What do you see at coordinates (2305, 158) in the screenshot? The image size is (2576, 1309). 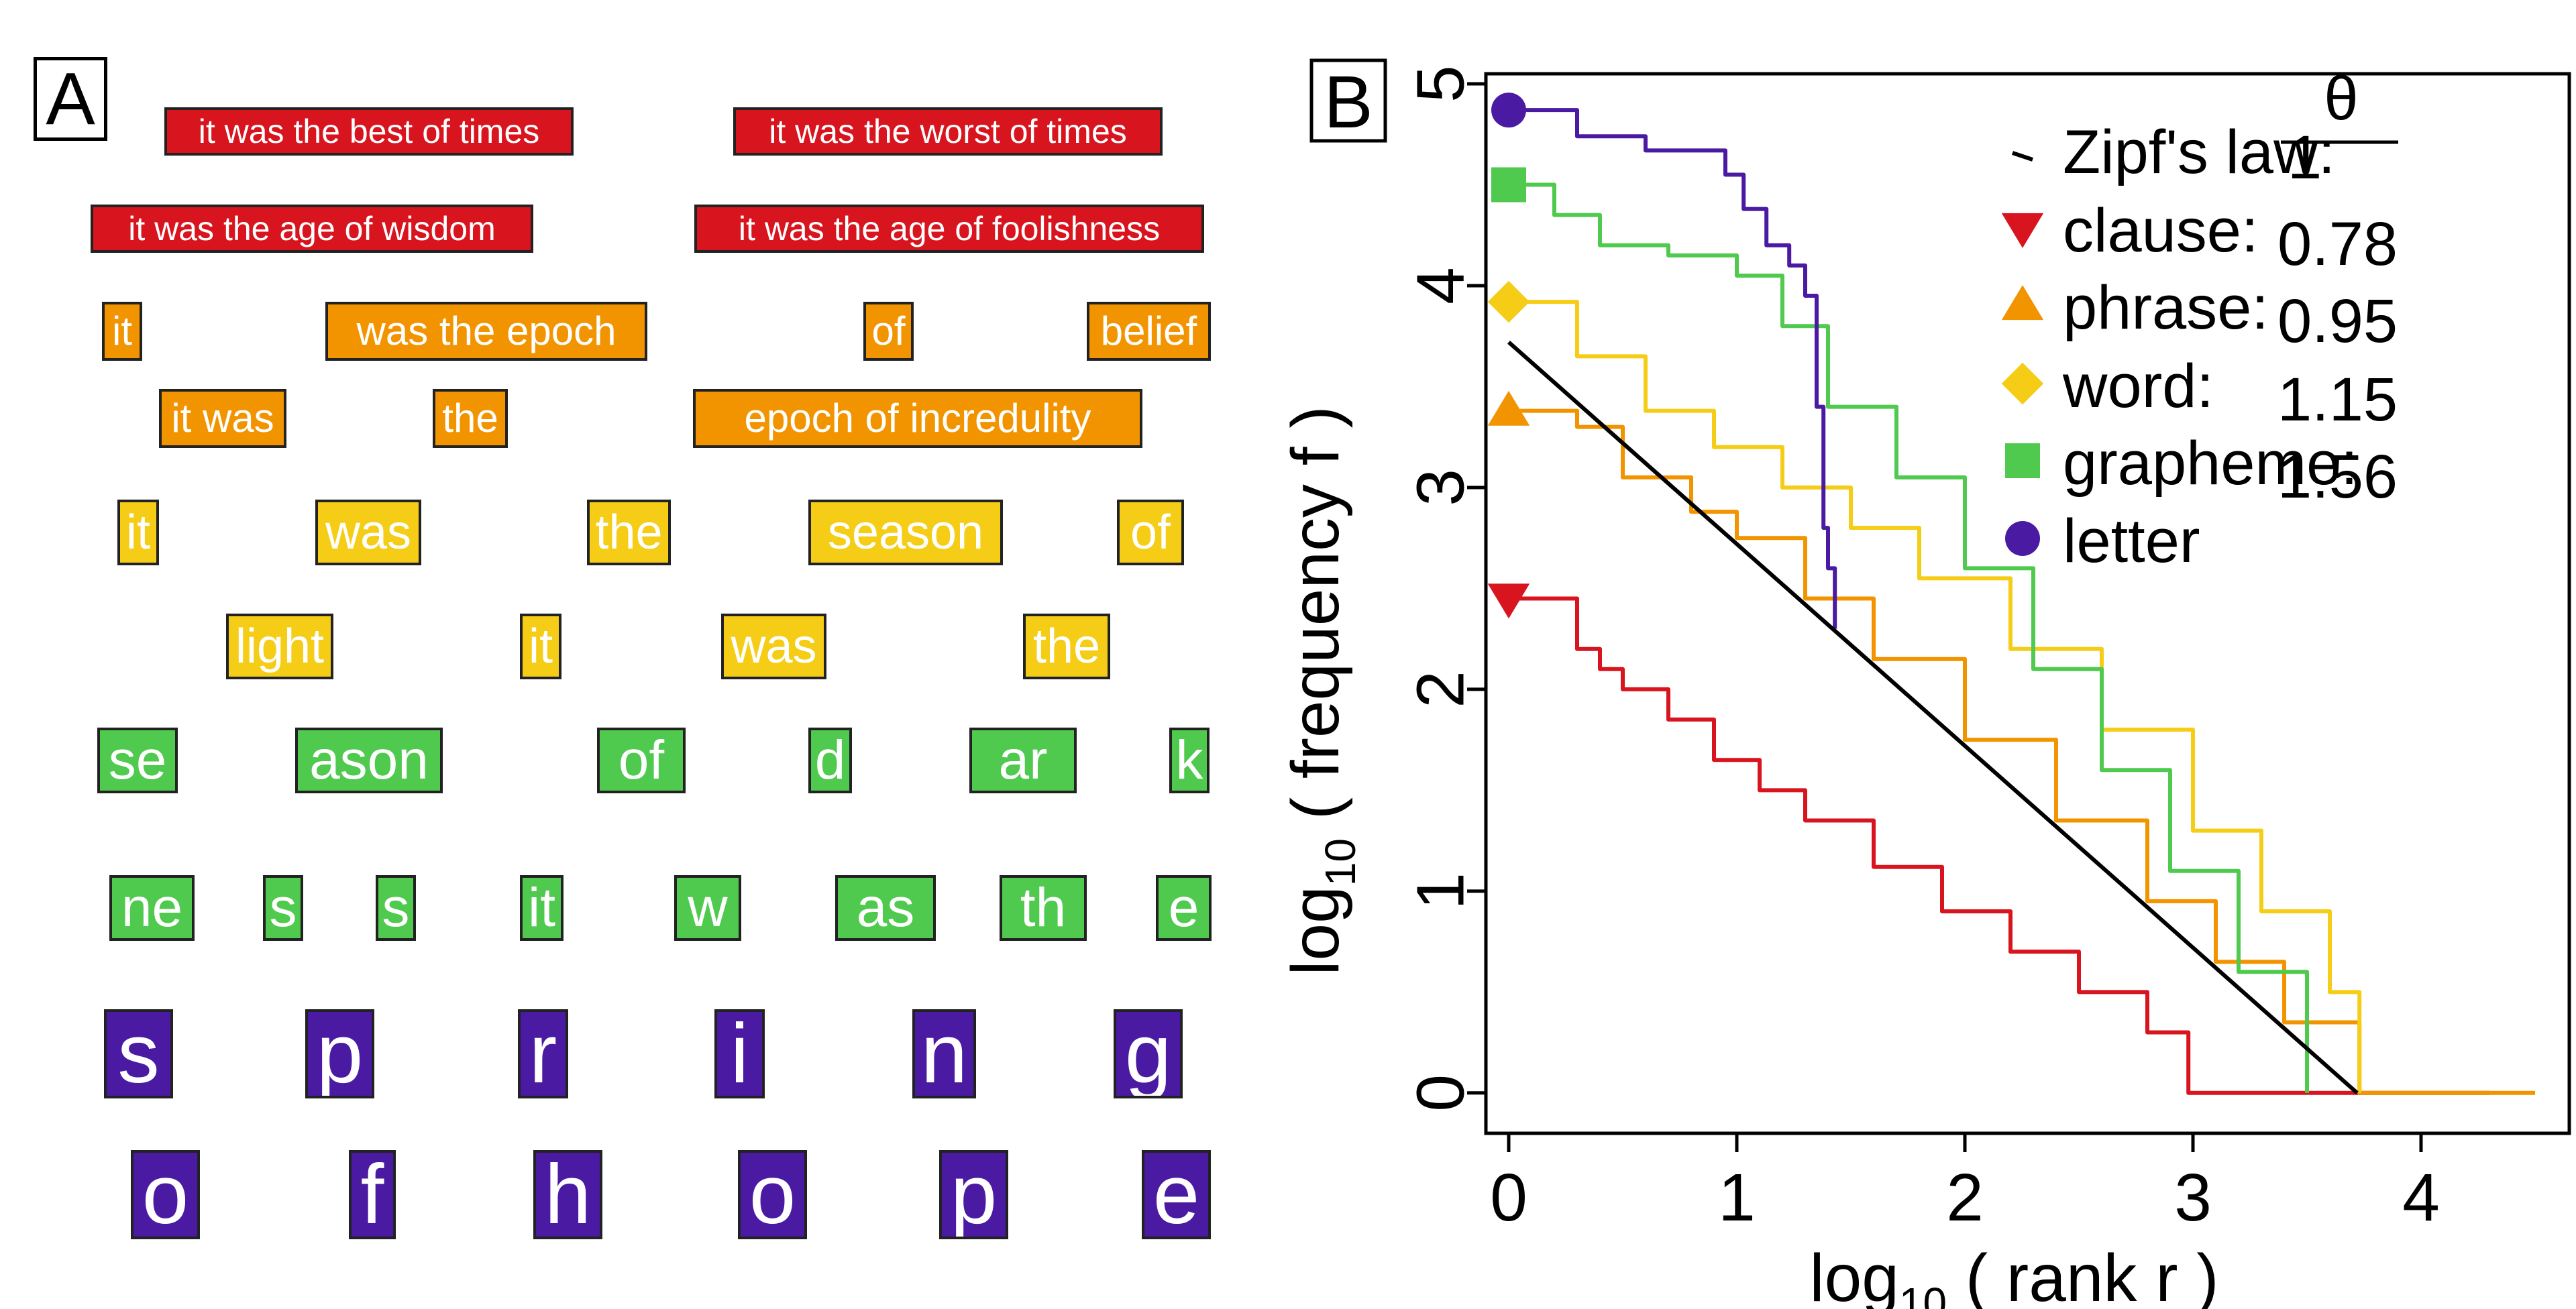 I see `legend-theta-value: 1` at bounding box center [2305, 158].